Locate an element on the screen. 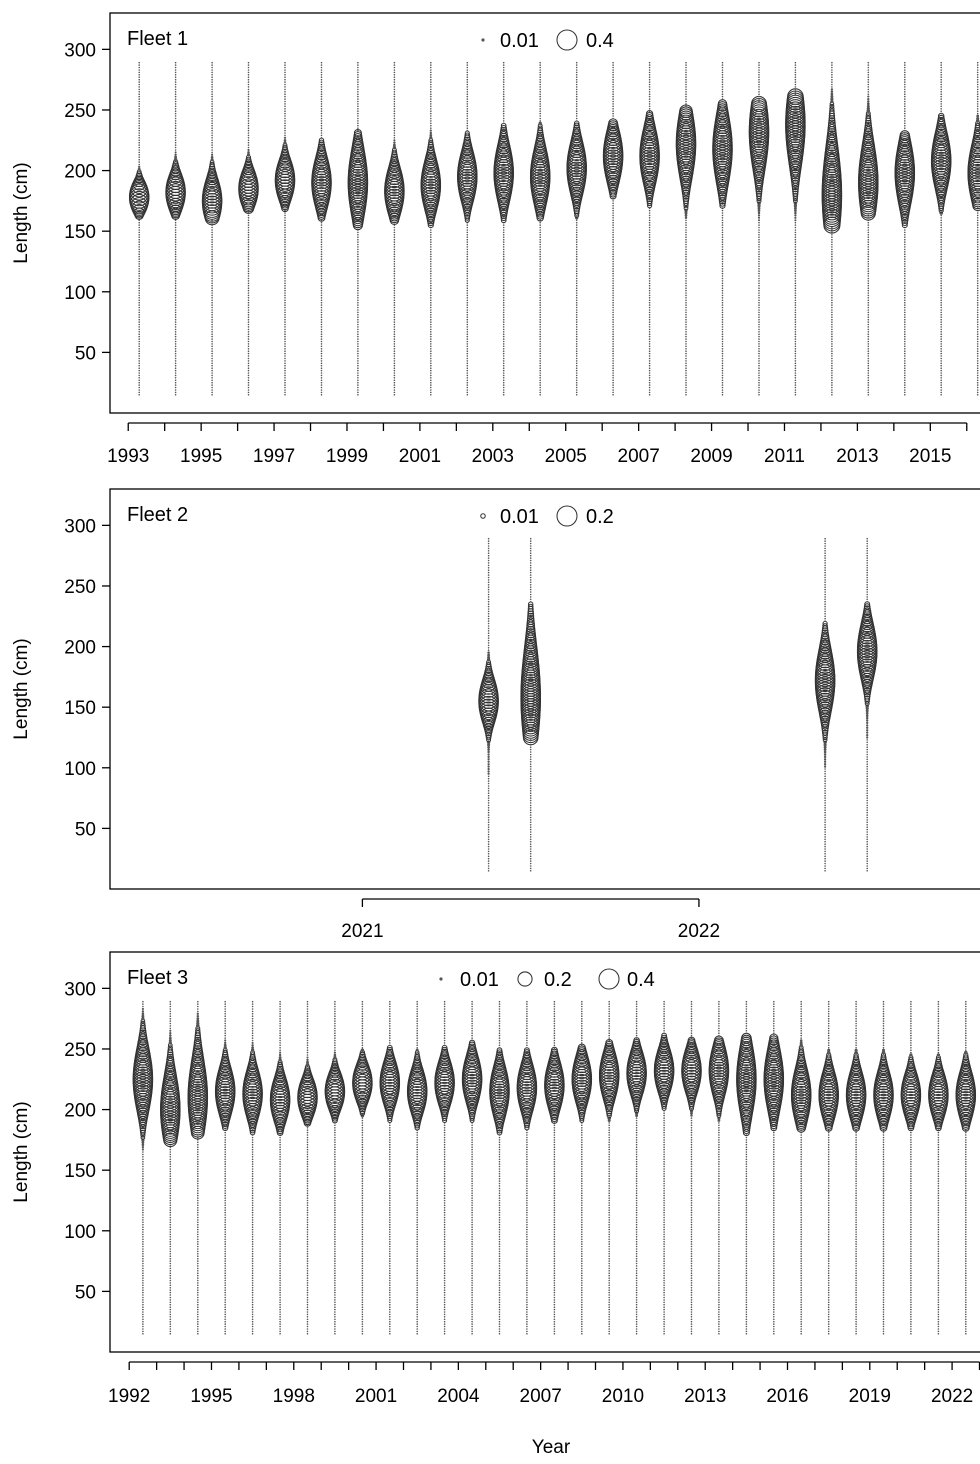 Image resolution: width=980 pixels, height=1464 pixels. legend-label: 0.01 is located at coordinates (479, 980).